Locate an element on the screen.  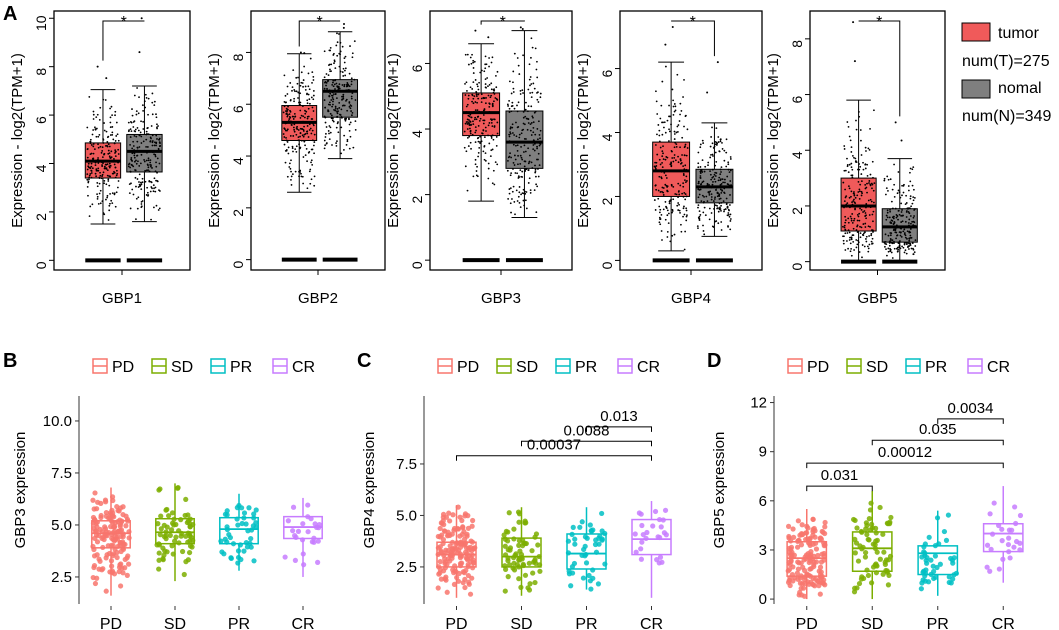
box-cr is located at coordinates (651, 549).